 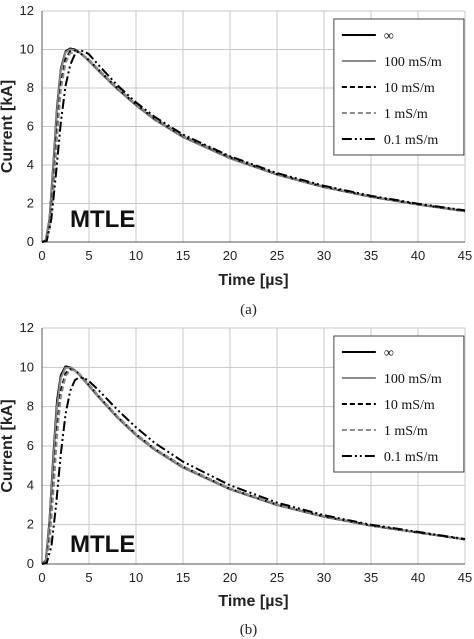 I want to click on panel-caption: (b), so click(x=249, y=630).